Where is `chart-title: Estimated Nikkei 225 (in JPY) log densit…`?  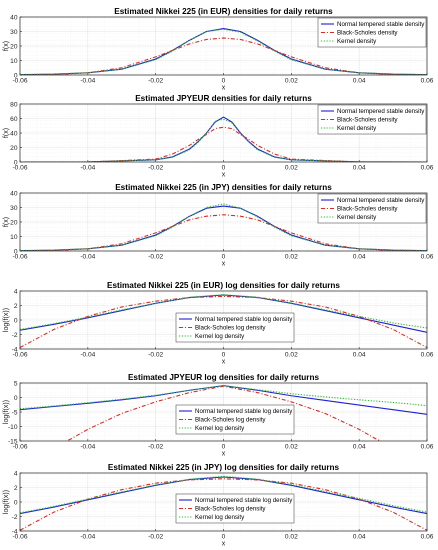 chart-title: Estimated Nikkei 225 (in JPY) log densit… is located at coordinates (224, 467).